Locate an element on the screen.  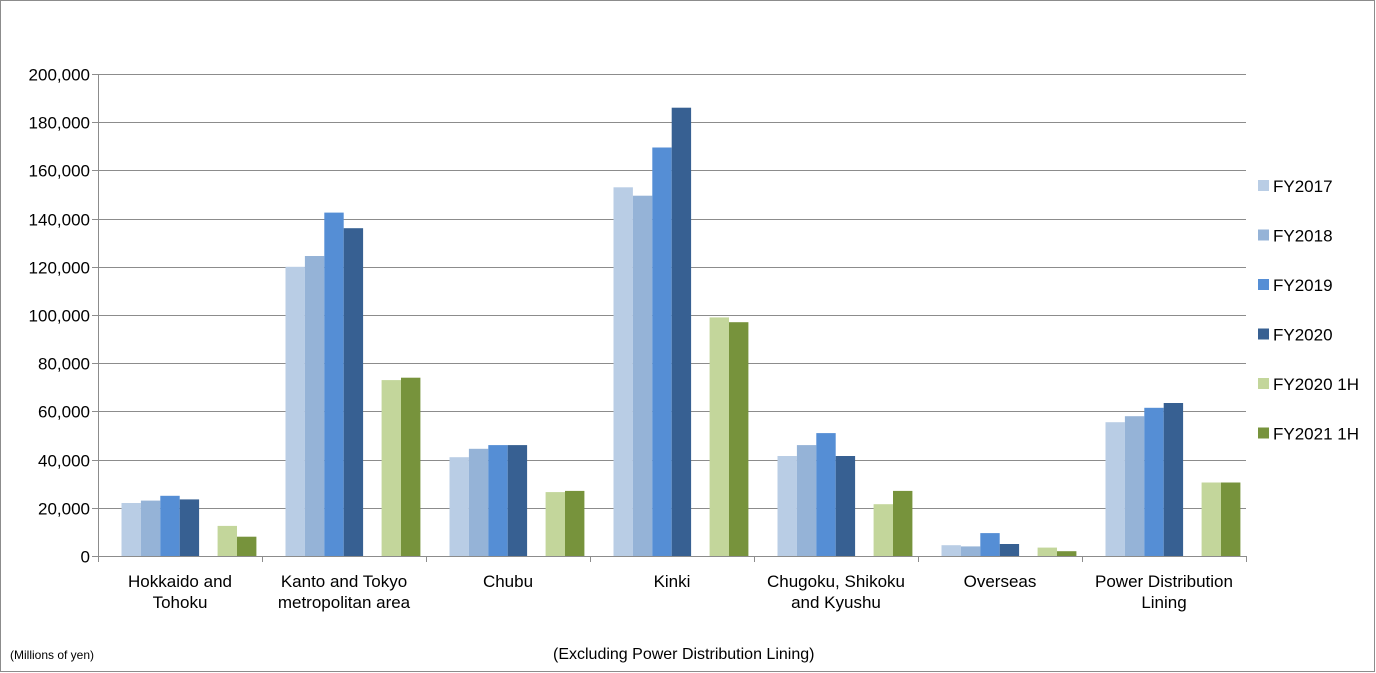
y-tick-label: 160,000 is located at coordinates (59, 171).